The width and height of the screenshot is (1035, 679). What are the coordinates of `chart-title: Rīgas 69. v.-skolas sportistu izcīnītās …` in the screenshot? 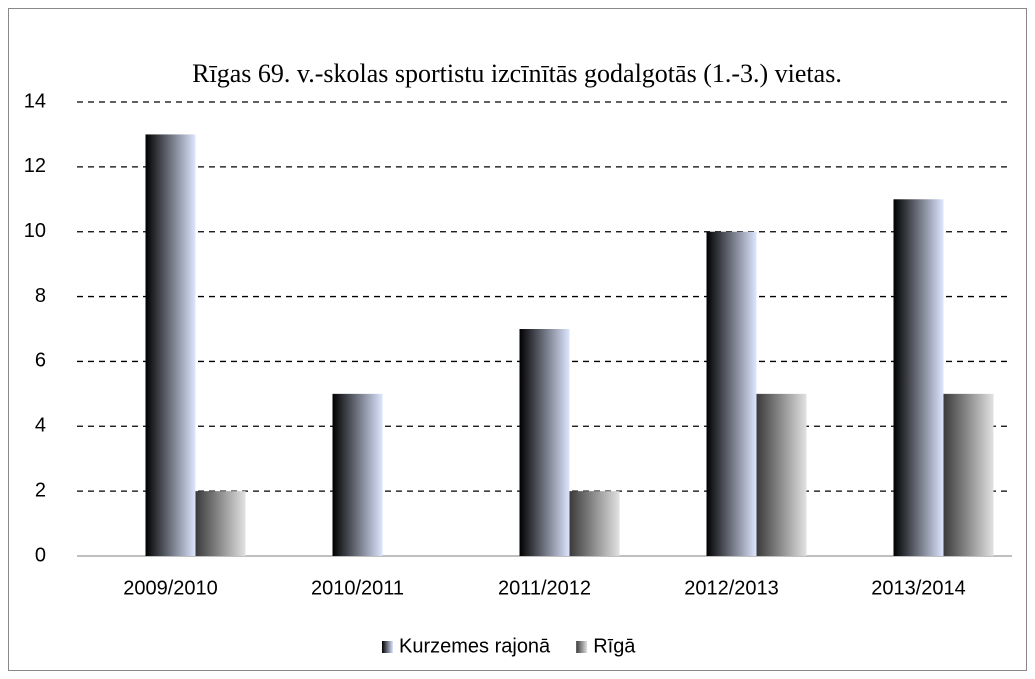 It's located at (517, 73).